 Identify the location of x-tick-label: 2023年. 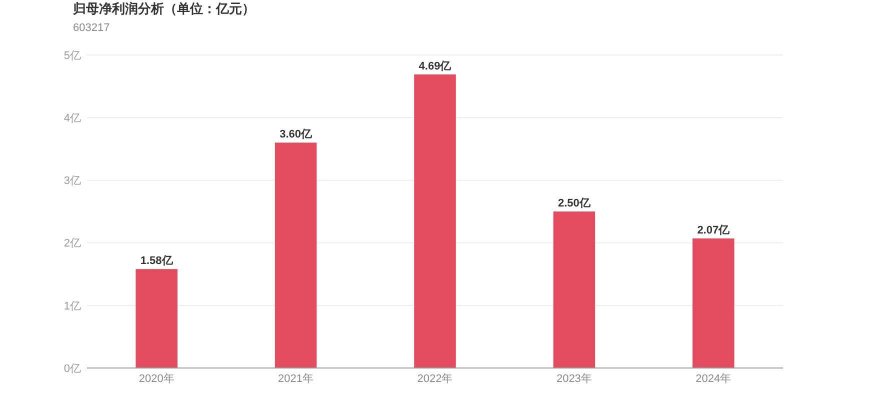
(574, 379).